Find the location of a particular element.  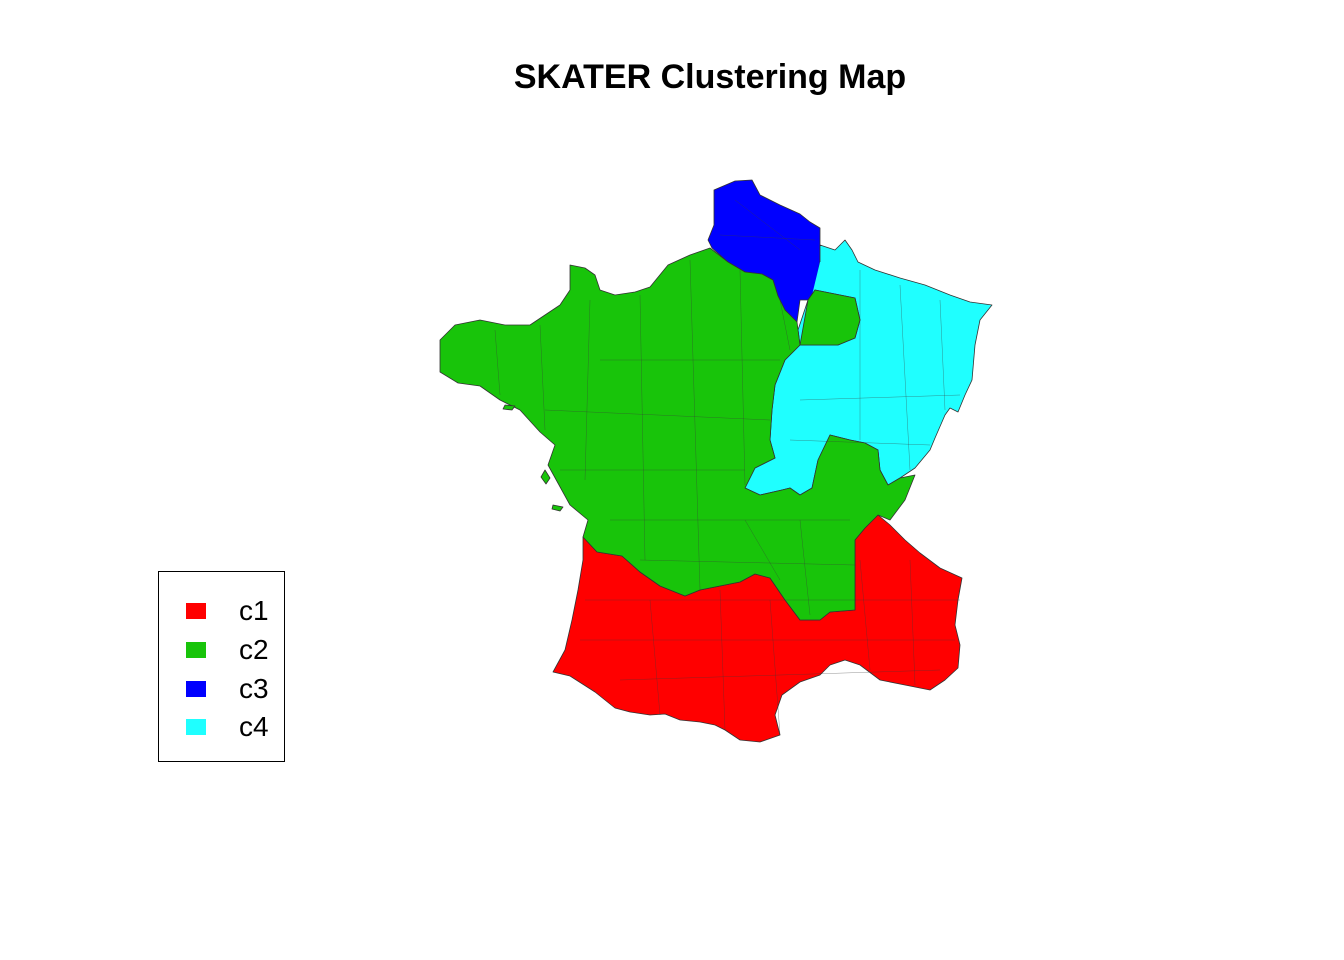

legend-label-c3: c3 is located at coordinates (254, 688).